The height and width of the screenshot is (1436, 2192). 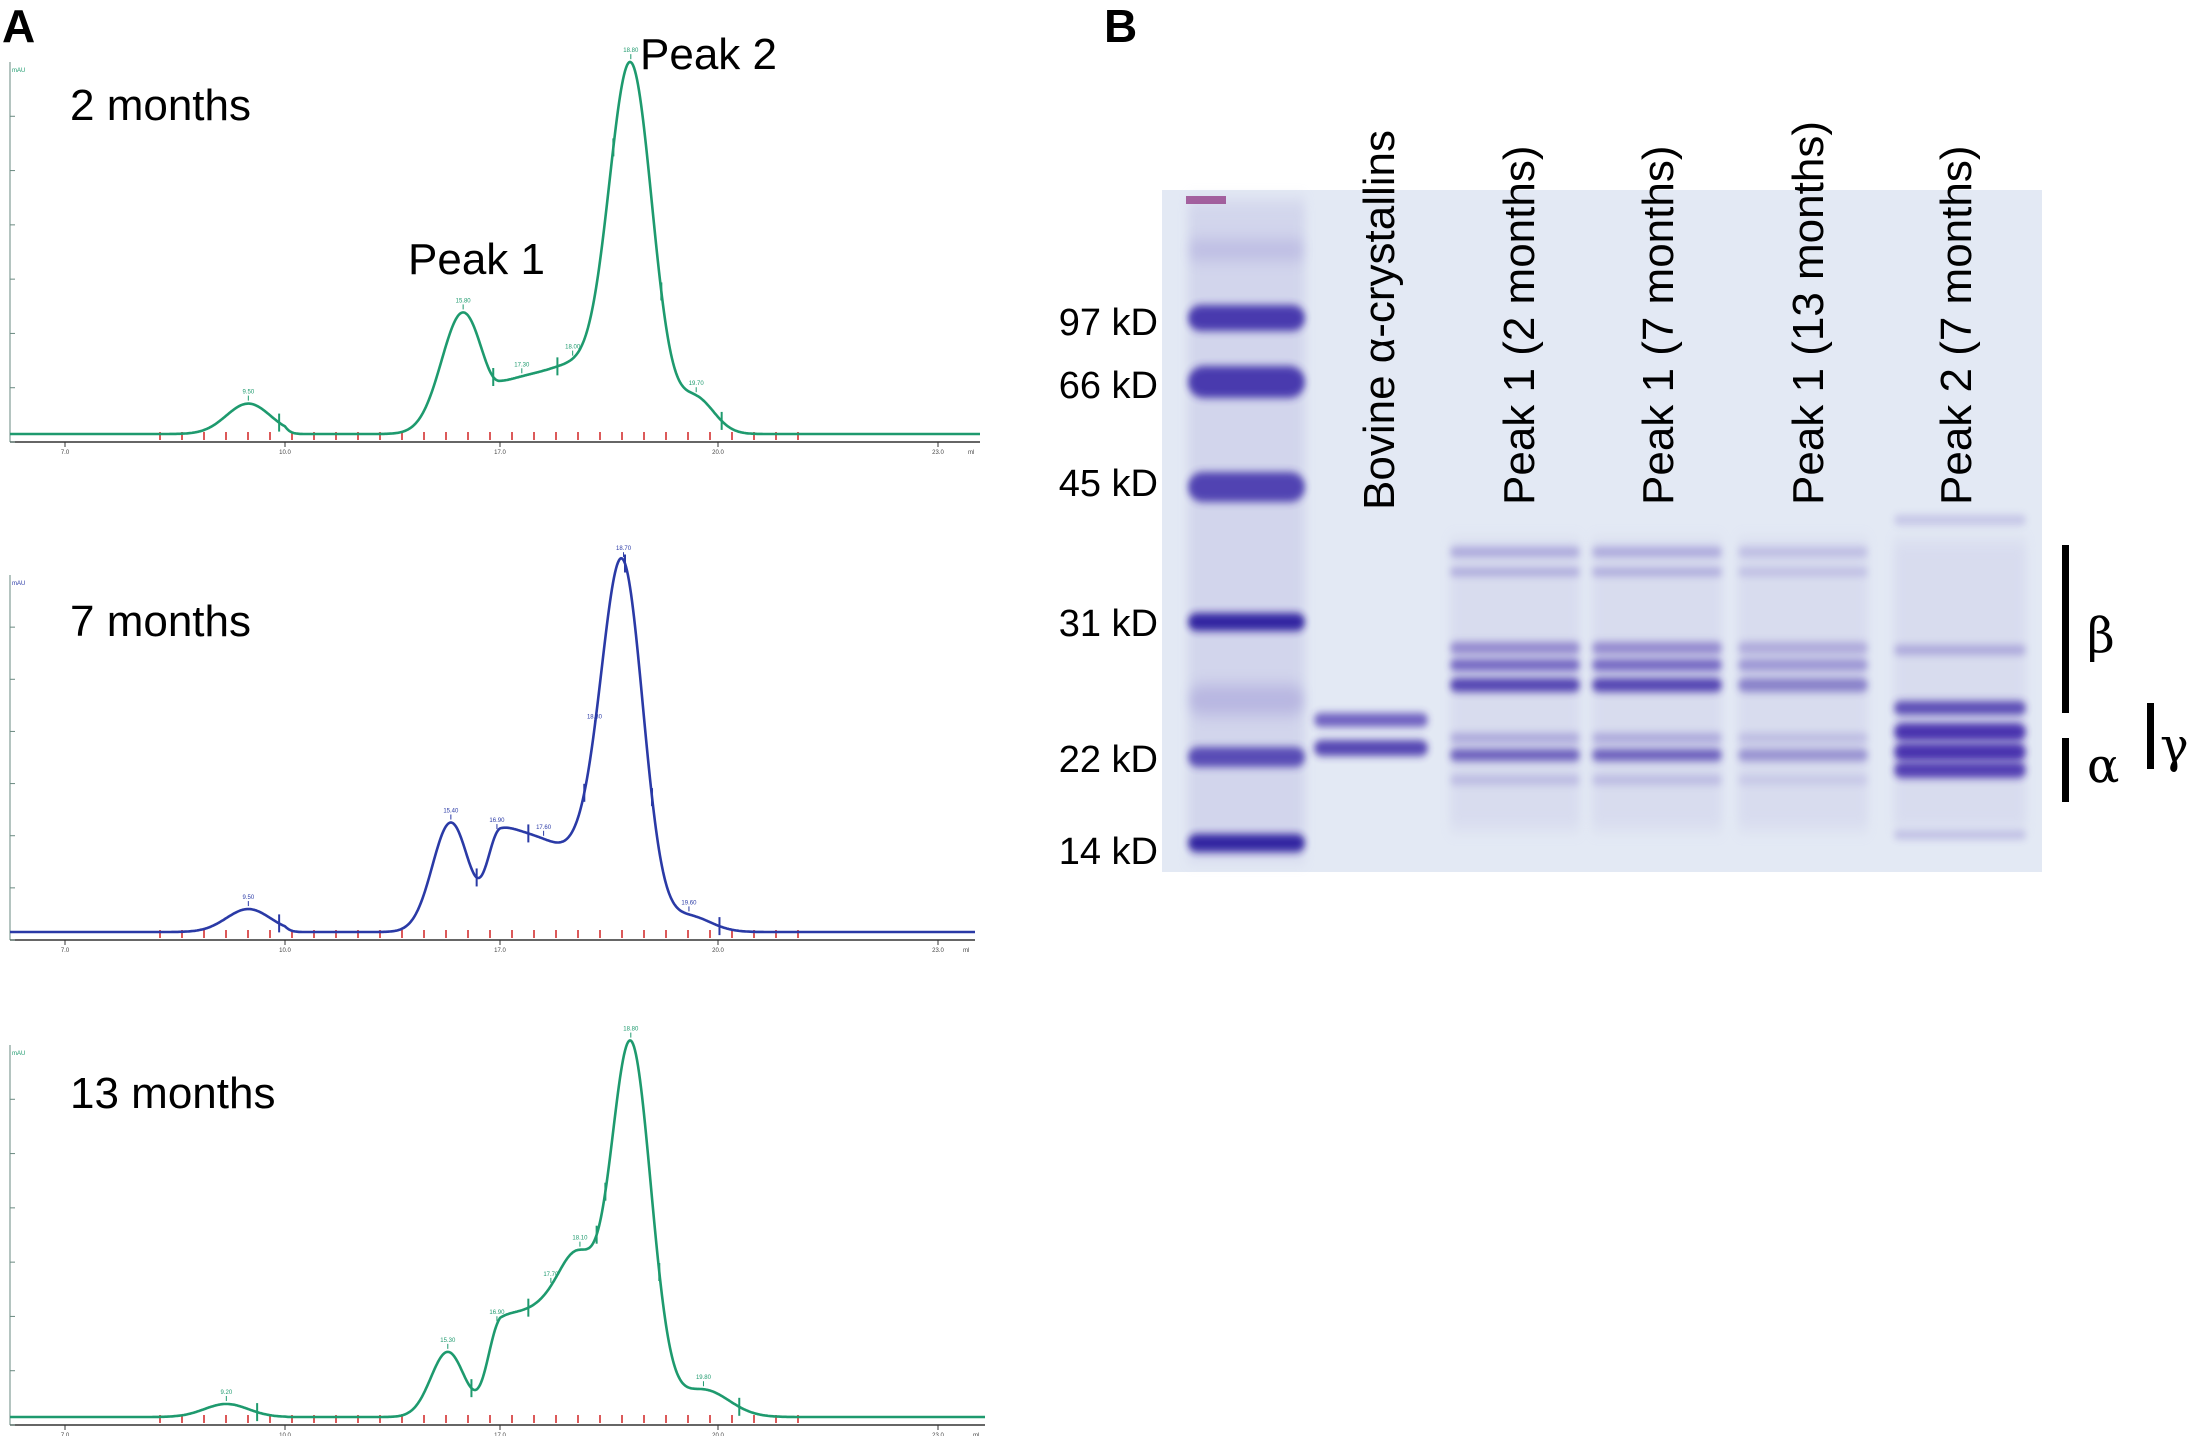 I want to click on mw-label-66: 66 kD, so click(x=1108, y=386).